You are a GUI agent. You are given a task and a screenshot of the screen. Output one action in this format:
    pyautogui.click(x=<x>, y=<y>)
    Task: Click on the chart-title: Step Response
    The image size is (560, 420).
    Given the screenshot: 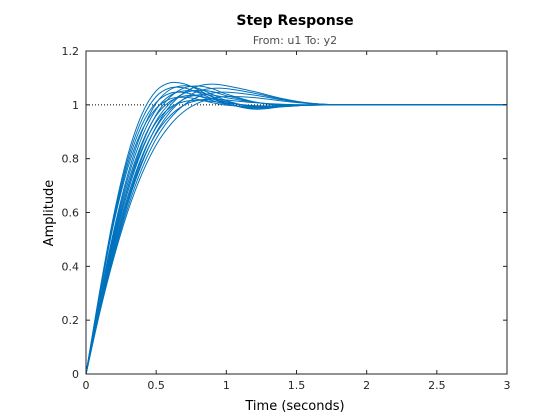 What is the action you would take?
    pyautogui.click(x=294, y=21)
    